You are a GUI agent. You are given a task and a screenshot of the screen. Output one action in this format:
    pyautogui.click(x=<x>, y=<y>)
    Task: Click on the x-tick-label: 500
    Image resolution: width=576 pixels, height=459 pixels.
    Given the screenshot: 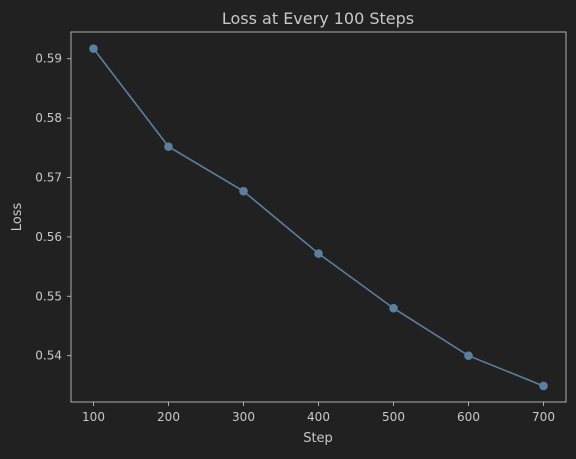 What is the action you would take?
    pyautogui.click(x=393, y=417)
    